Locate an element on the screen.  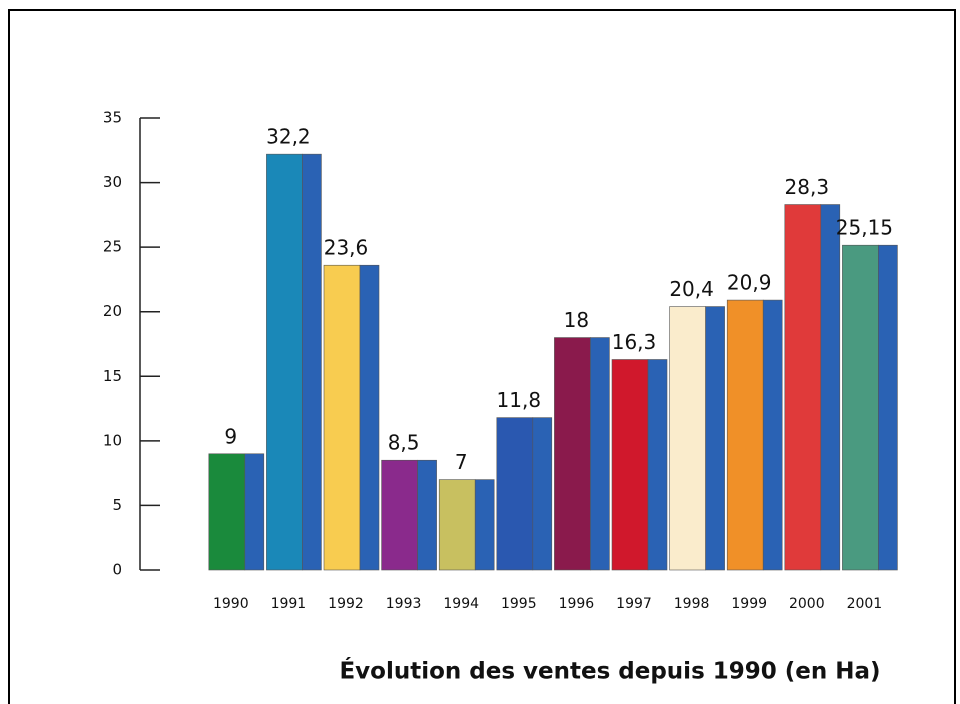
value-label: 20,9 is located at coordinates (749, 283).